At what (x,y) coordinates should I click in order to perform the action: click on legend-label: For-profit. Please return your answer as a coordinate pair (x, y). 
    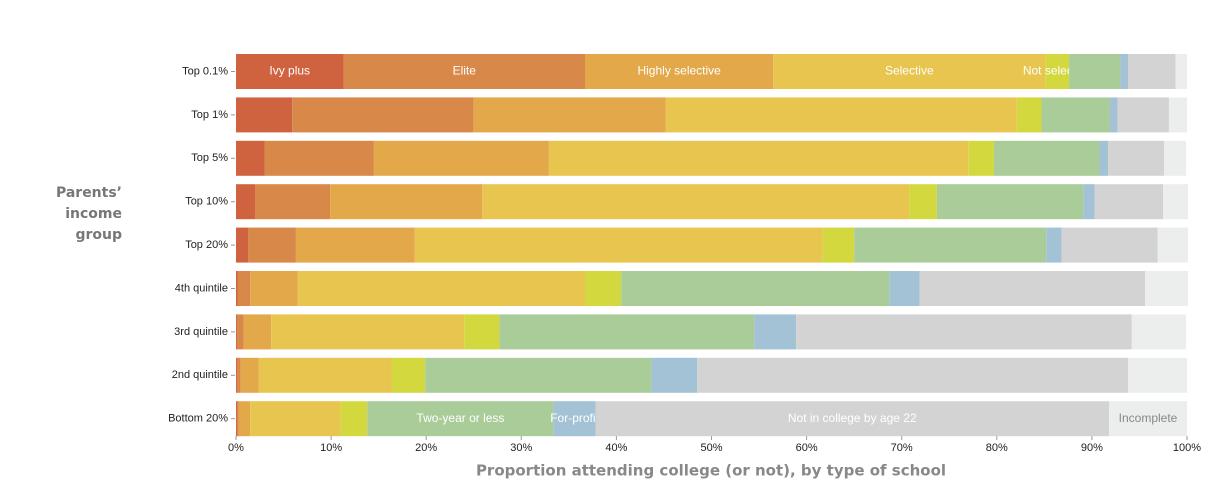
    Looking at the image, I should click on (574, 418).